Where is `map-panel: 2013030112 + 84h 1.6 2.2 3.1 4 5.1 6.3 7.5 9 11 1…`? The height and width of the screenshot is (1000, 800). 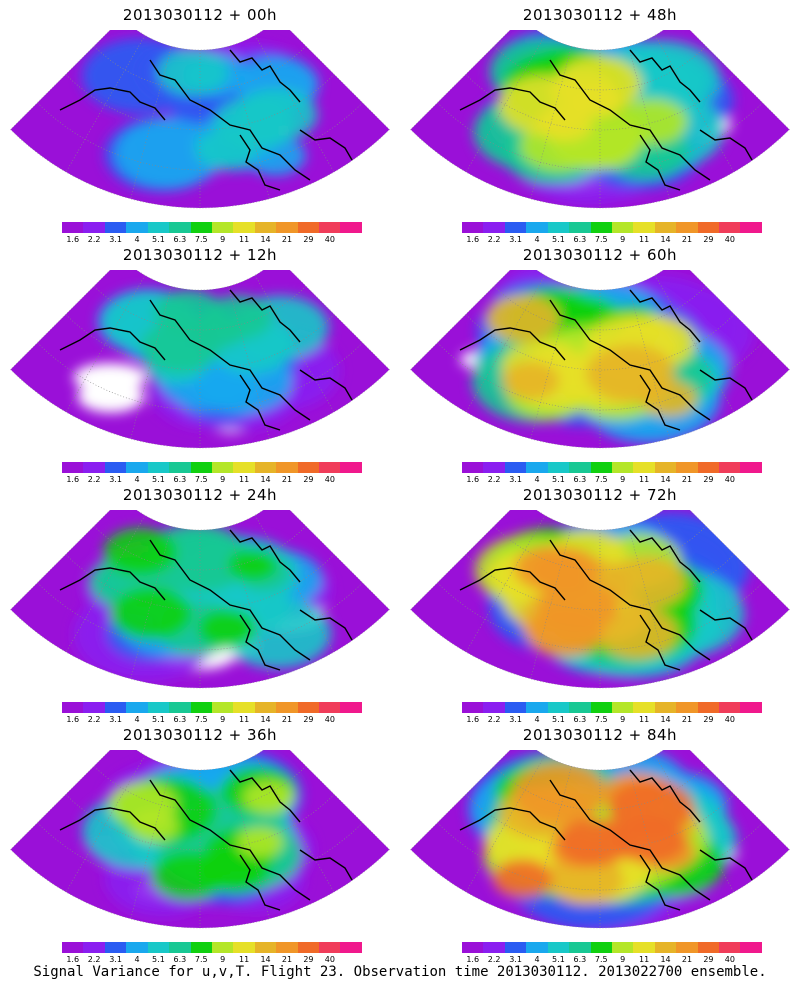 map-panel: 2013030112 + 84h 1.6 2.2 3.1 4 5.1 6.3 7.5 9 11 1… is located at coordinates (600, 842).